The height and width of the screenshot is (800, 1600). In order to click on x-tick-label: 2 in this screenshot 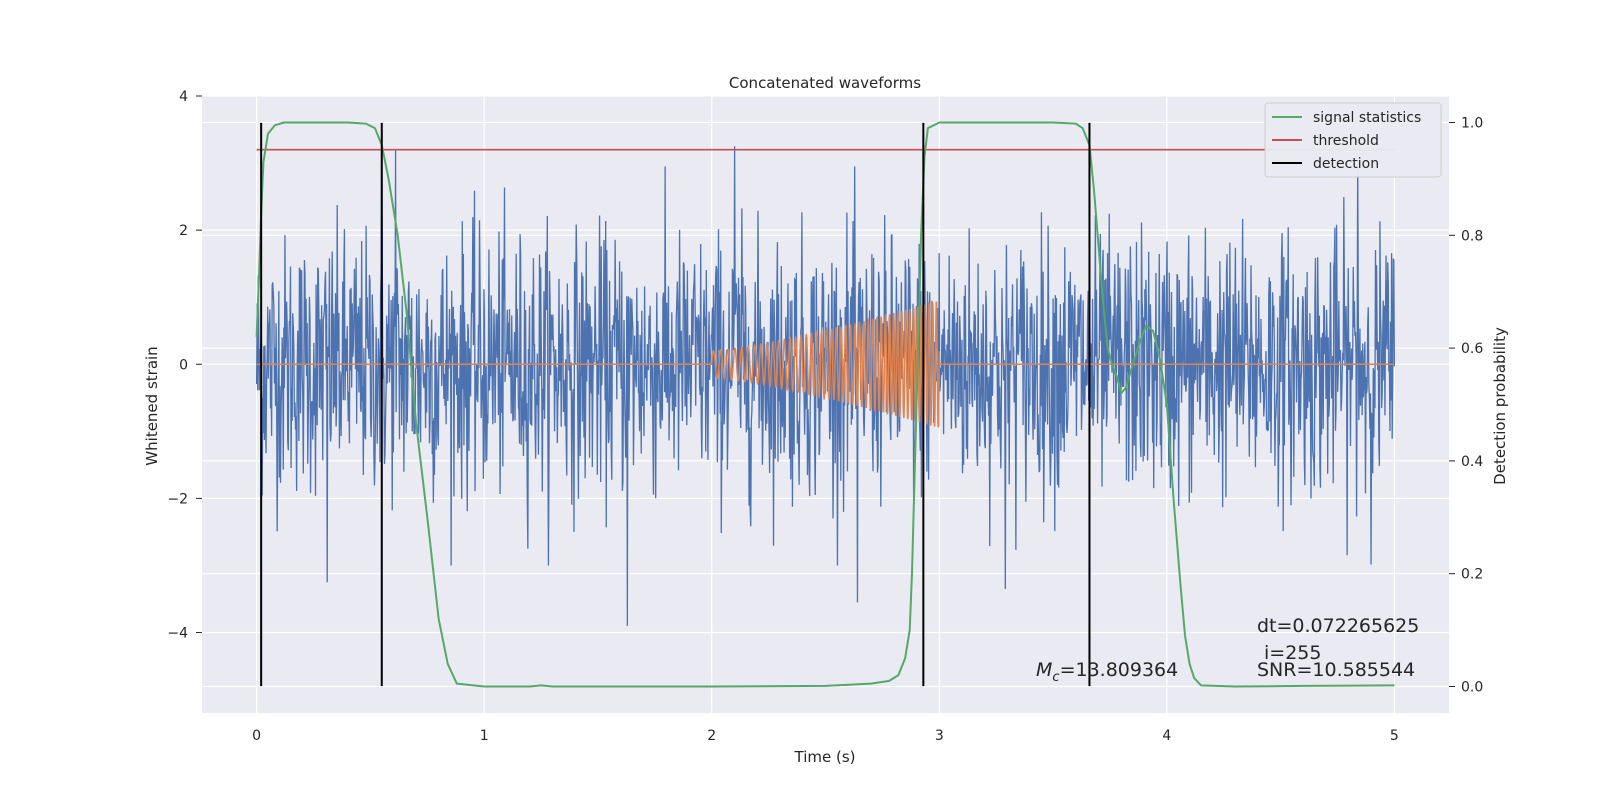, I will do `click(711, 736)`.